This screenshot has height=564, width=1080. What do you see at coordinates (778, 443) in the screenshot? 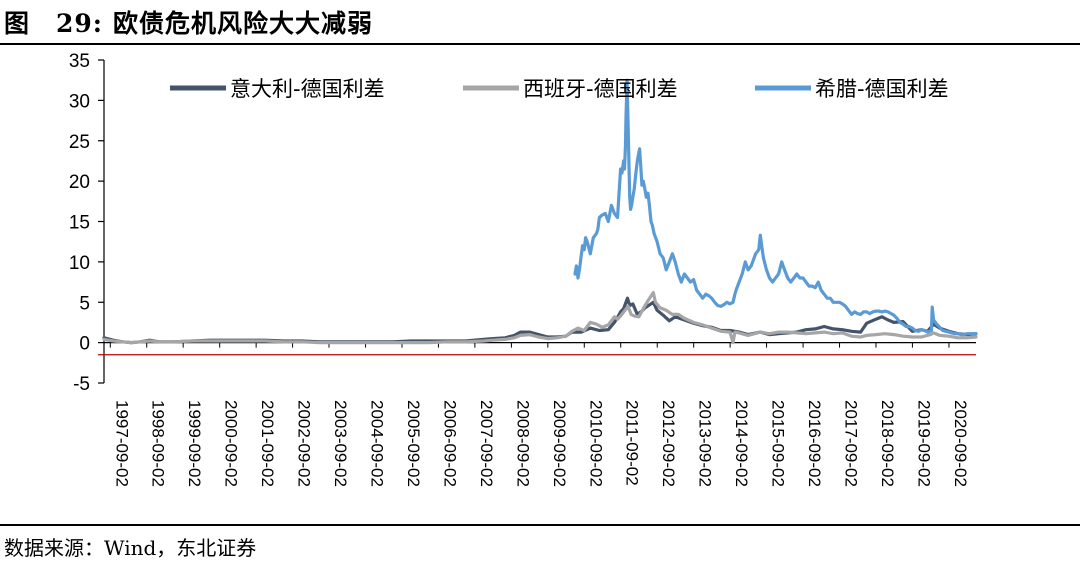
I see `x-tick-label: 2015-09-02` at bounding box center [778, 443].